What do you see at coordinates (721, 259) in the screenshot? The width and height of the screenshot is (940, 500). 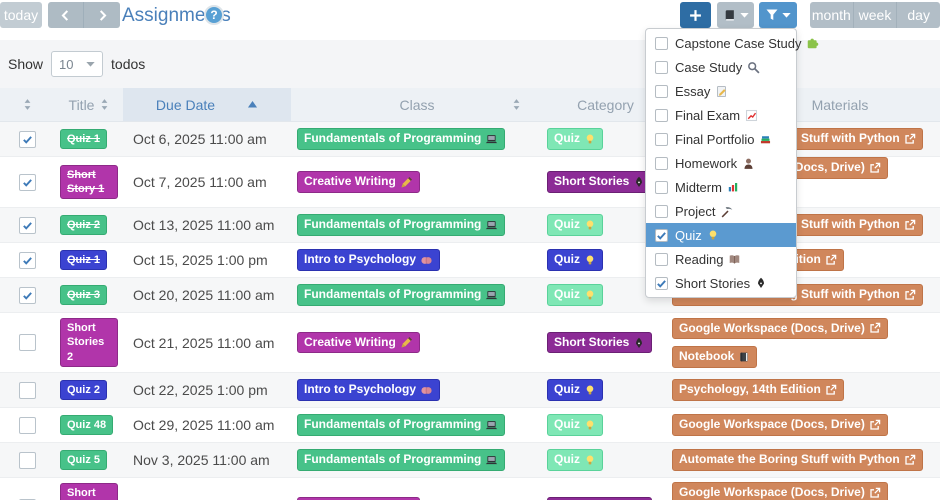 I see `filter-option-reading: Reading` at bounding box center [721, 259].